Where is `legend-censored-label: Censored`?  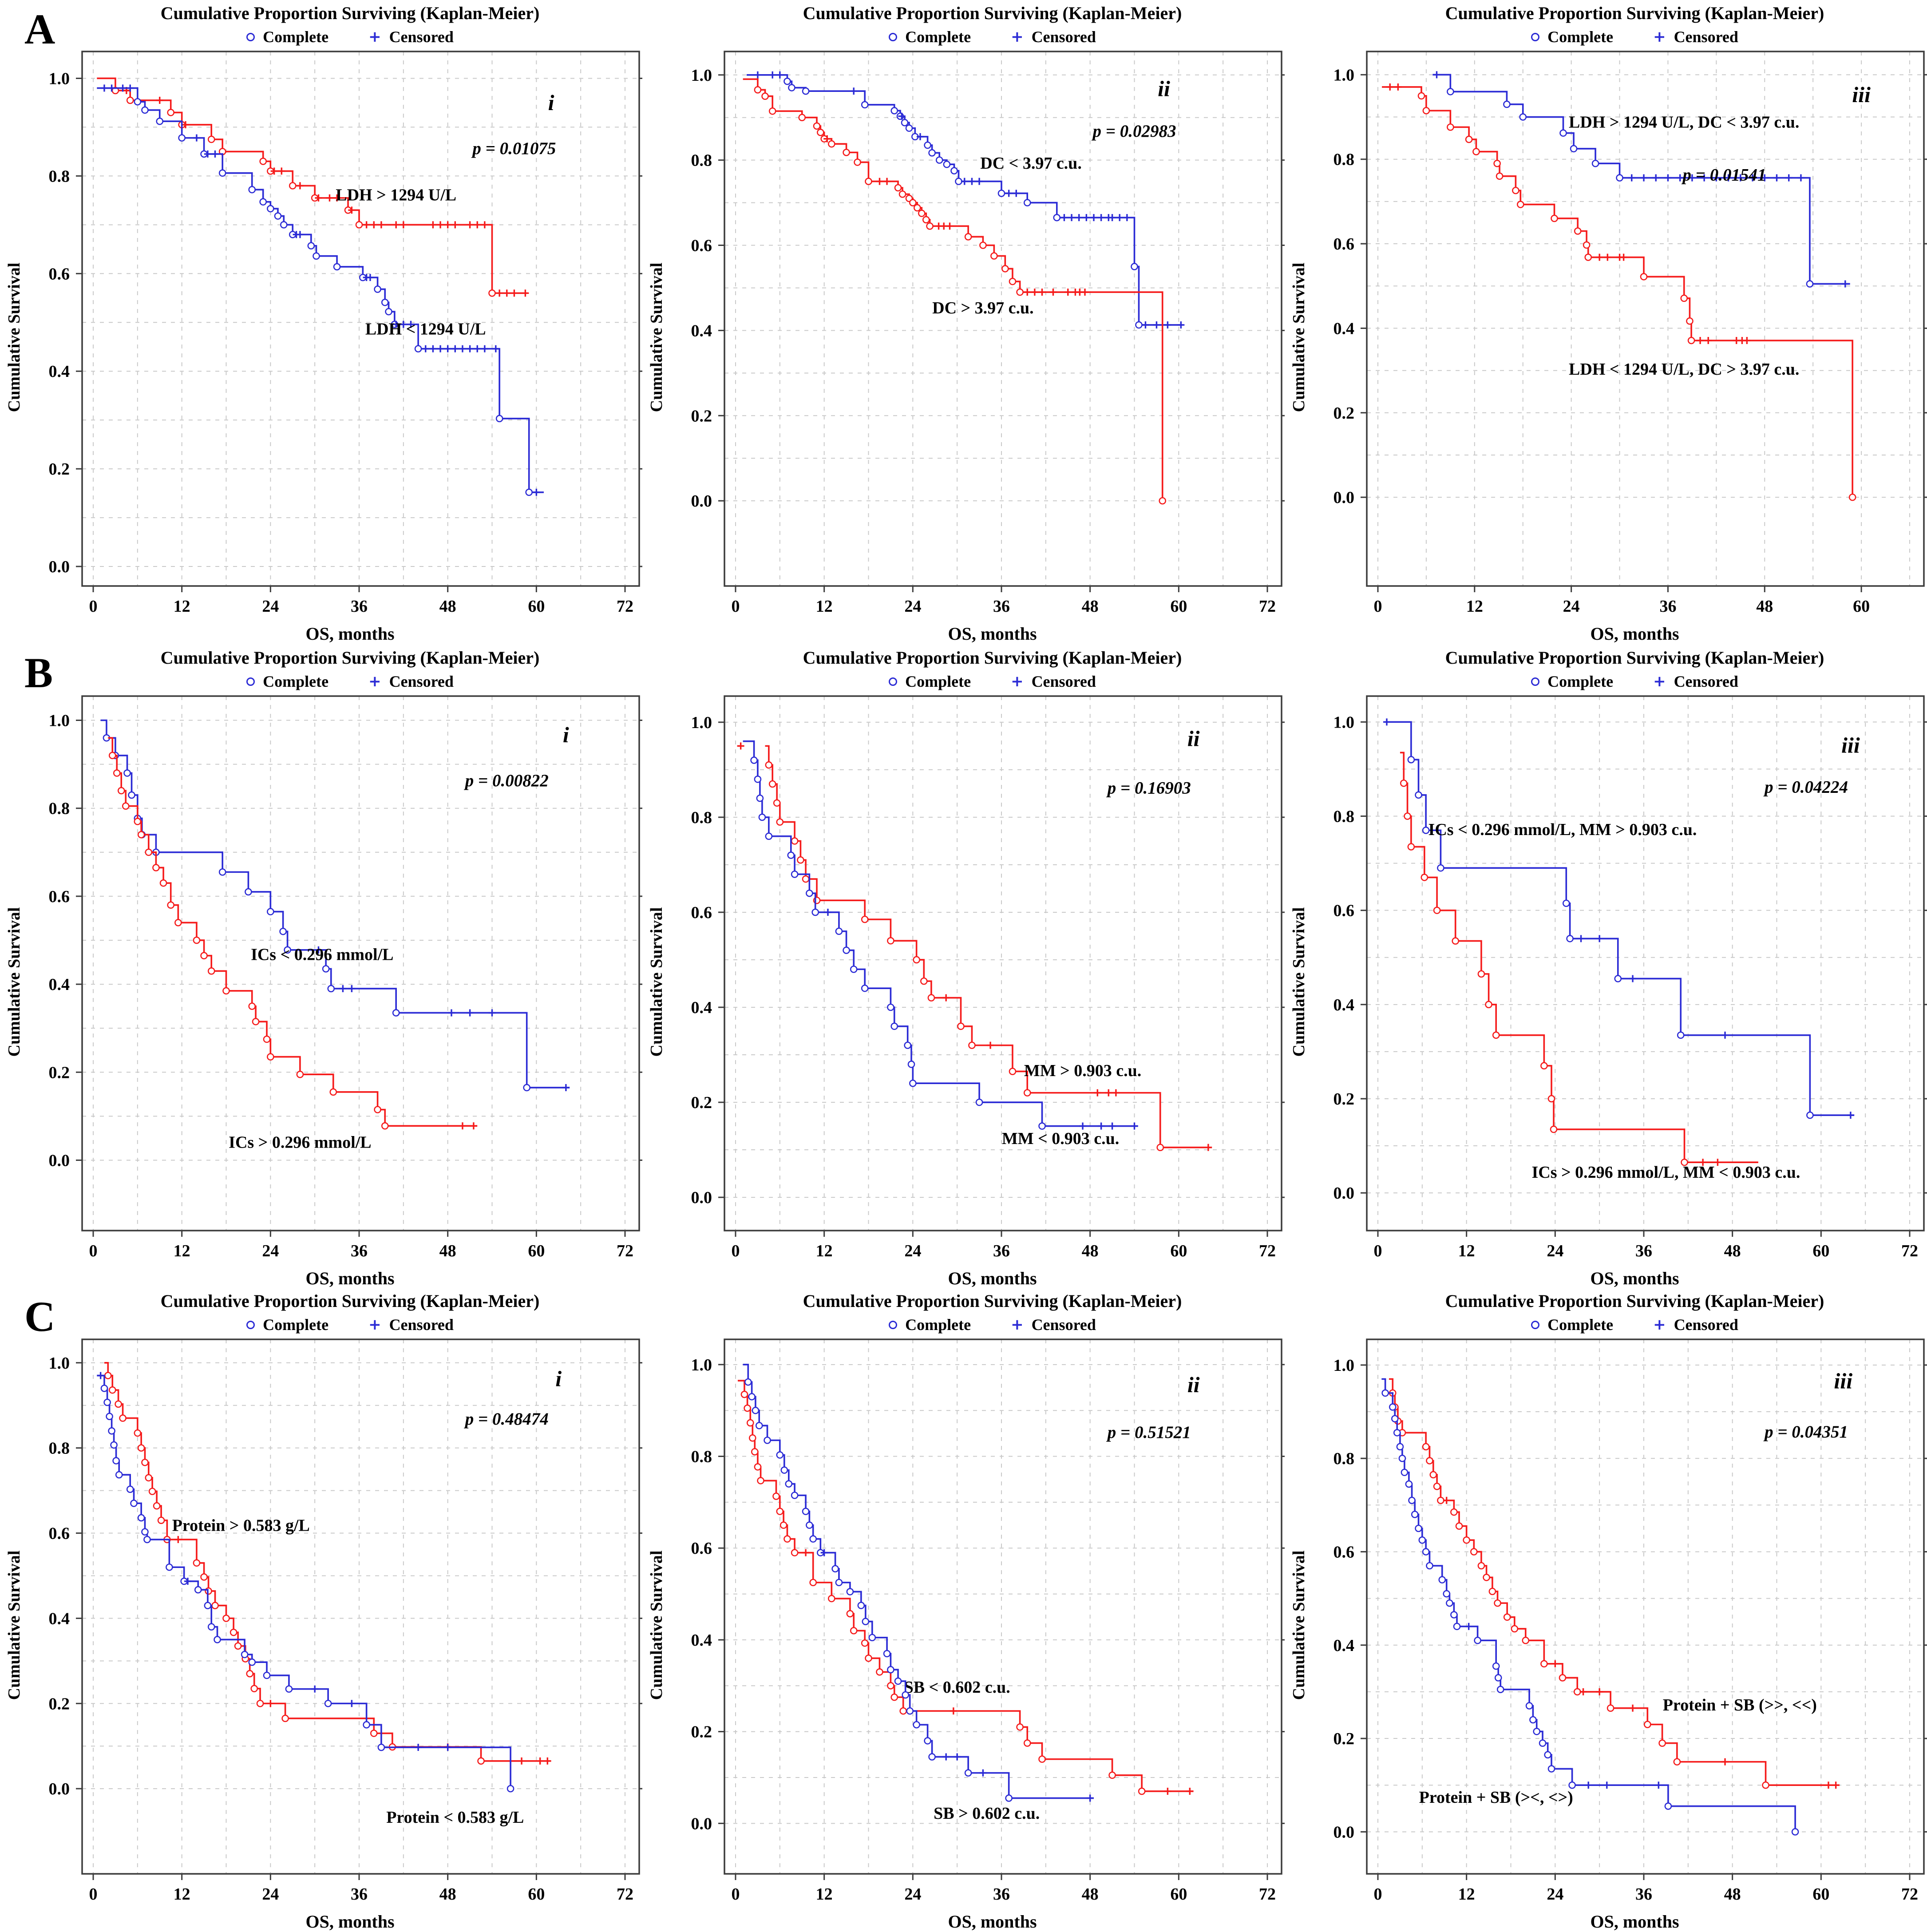
legend-censored-label: Censored is located at coordinates (1706, 1325).